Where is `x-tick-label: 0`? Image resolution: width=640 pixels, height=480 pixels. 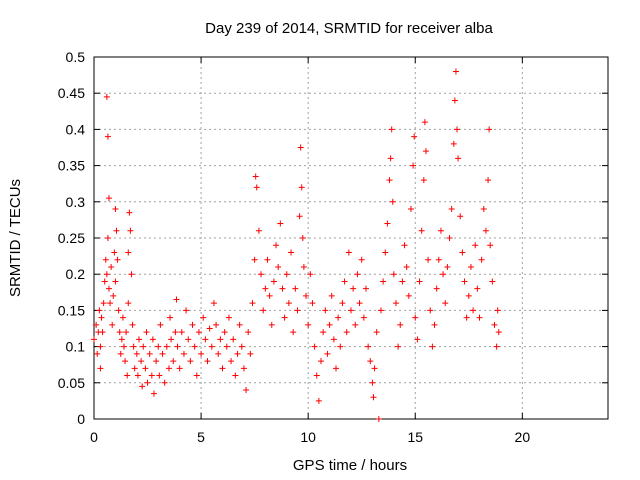
x-tick-label: 0 is located at coordinates (94, 437).